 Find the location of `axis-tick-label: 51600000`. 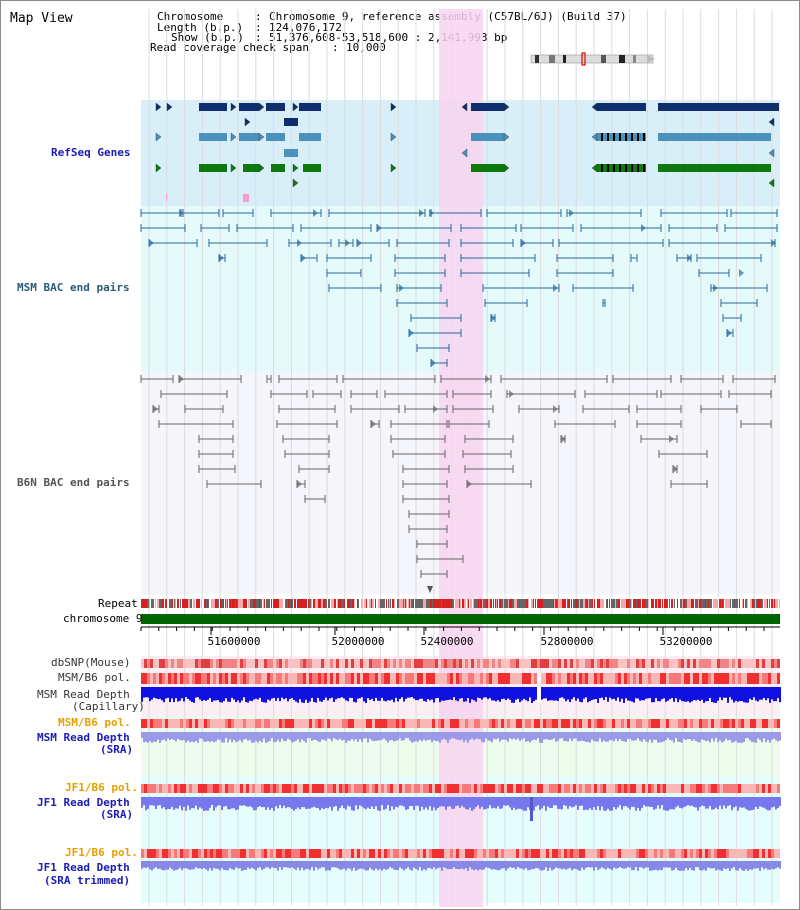

axis-tick-label: 51600000 is located at coordinates (234, 641).